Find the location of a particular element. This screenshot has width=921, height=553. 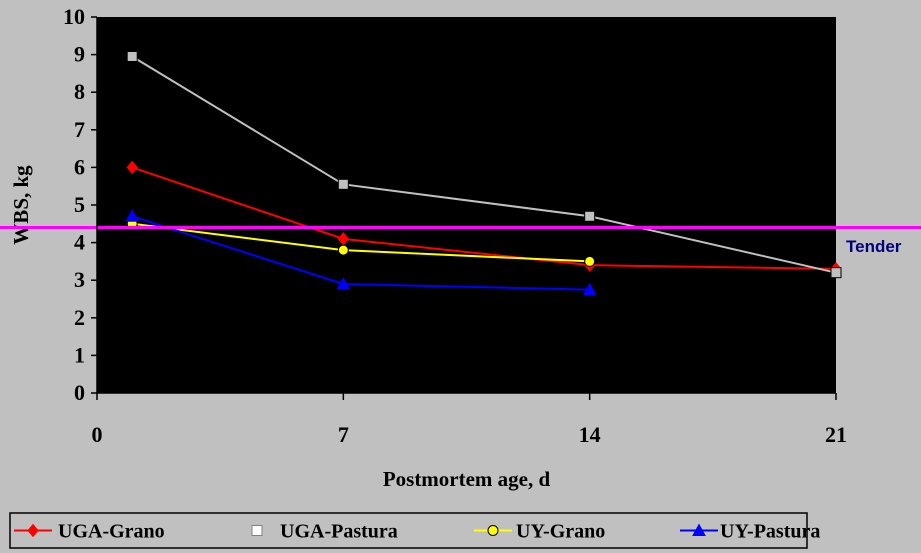

legend-box is located at coordinates (408, 530).